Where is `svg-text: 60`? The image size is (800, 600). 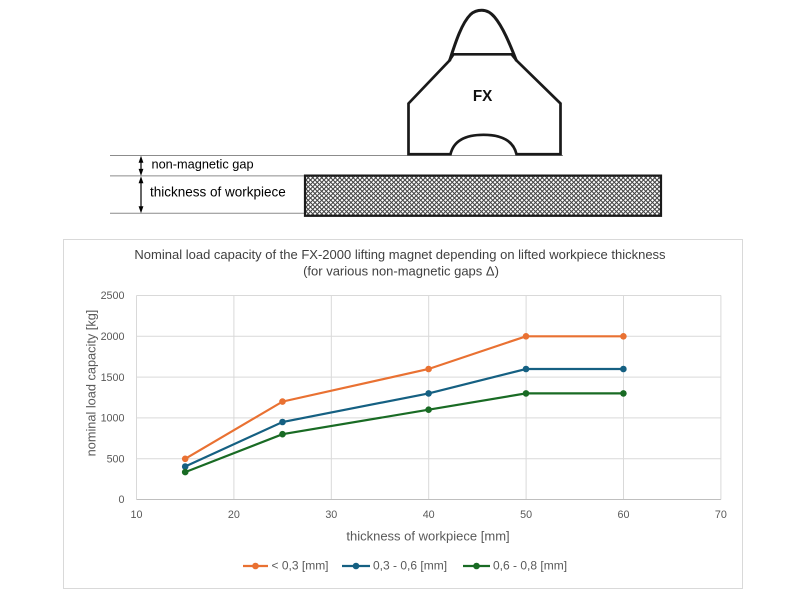
svg-text: 60 is located at coordinates (624, 515).